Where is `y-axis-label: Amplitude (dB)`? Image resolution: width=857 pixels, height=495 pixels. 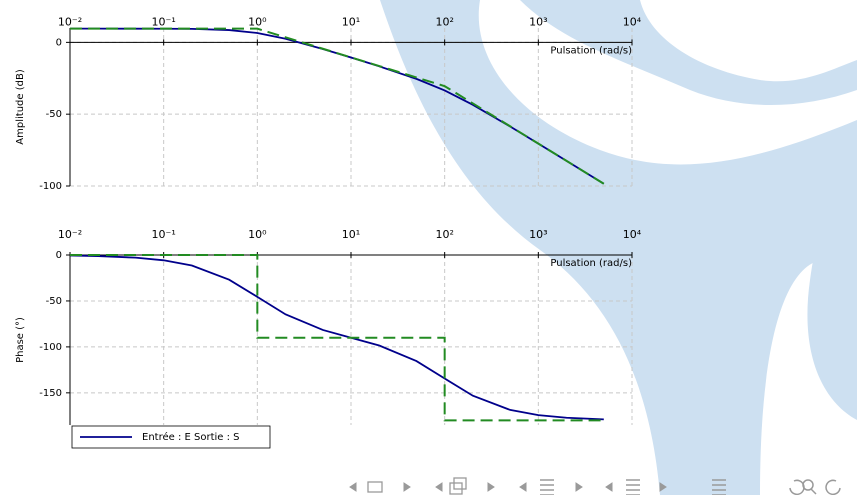 y-axis-label: Amplitude (dB) is located at coordinates (20, 107).